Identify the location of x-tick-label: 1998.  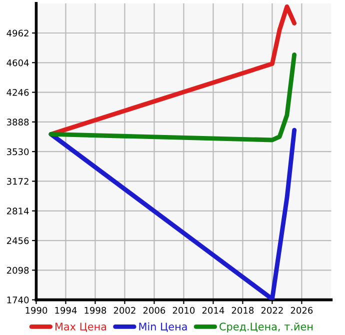
(95, 310).